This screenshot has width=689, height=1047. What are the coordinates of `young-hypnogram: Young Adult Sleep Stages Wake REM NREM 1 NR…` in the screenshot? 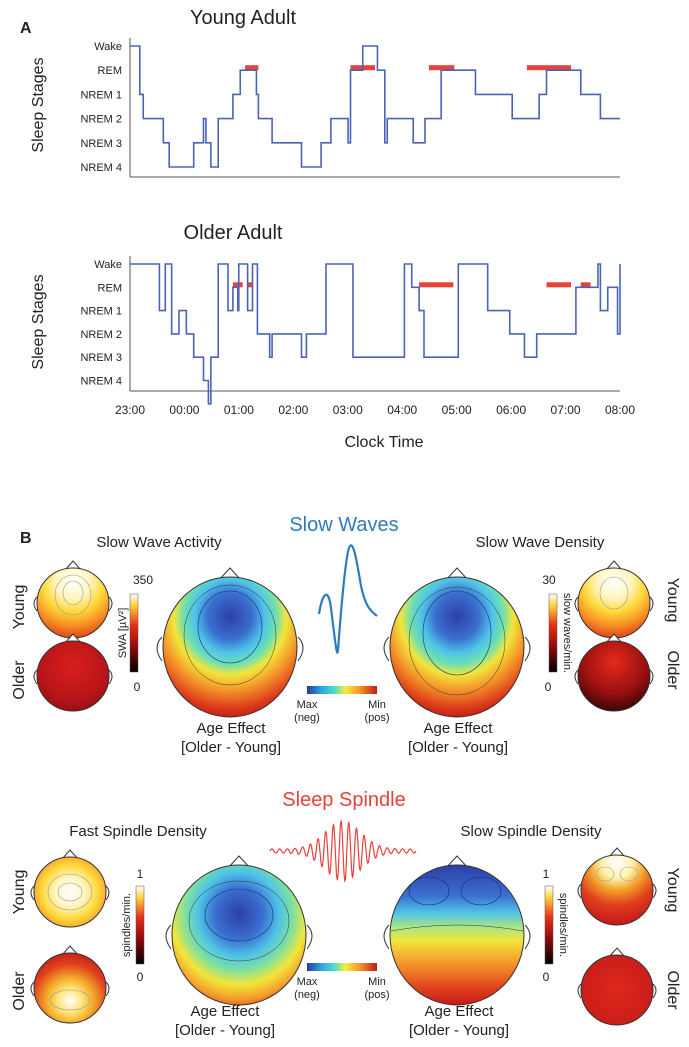 It's located at (325, 92).